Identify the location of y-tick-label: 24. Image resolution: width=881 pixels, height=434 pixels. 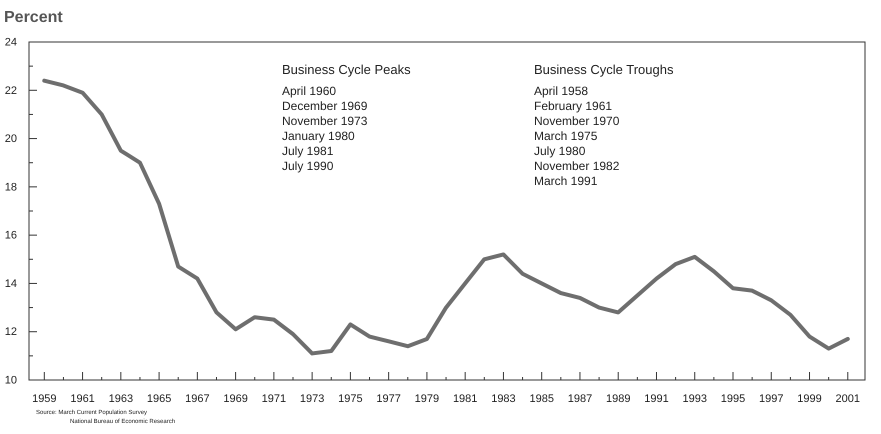
(10, 42).